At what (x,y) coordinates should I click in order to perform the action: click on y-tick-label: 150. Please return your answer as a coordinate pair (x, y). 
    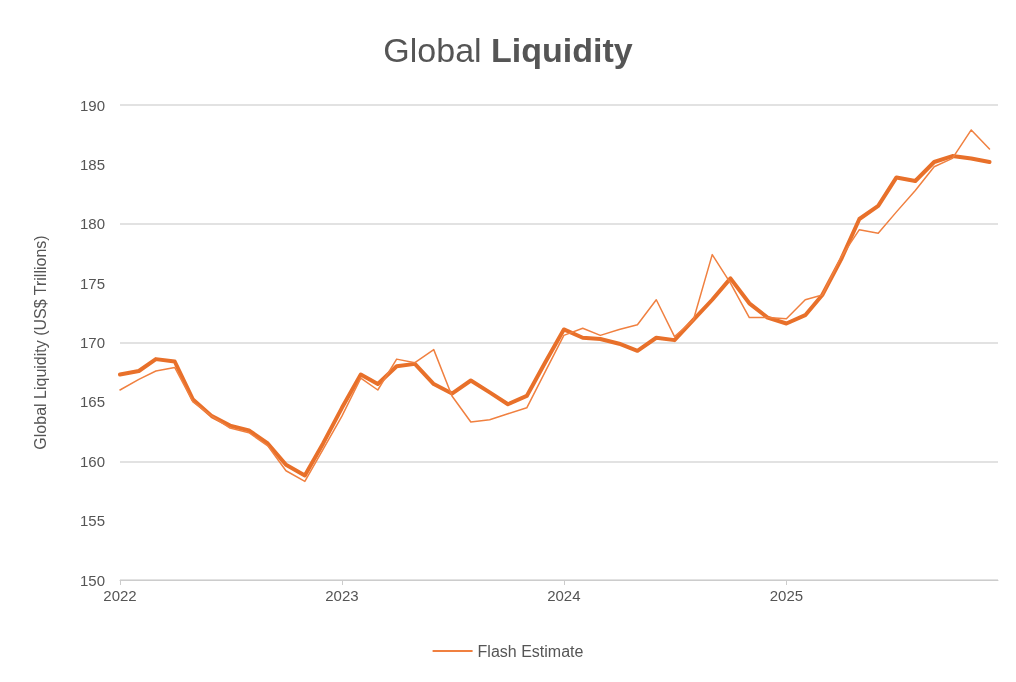
    Looking at the image, I should click on (93, 580).